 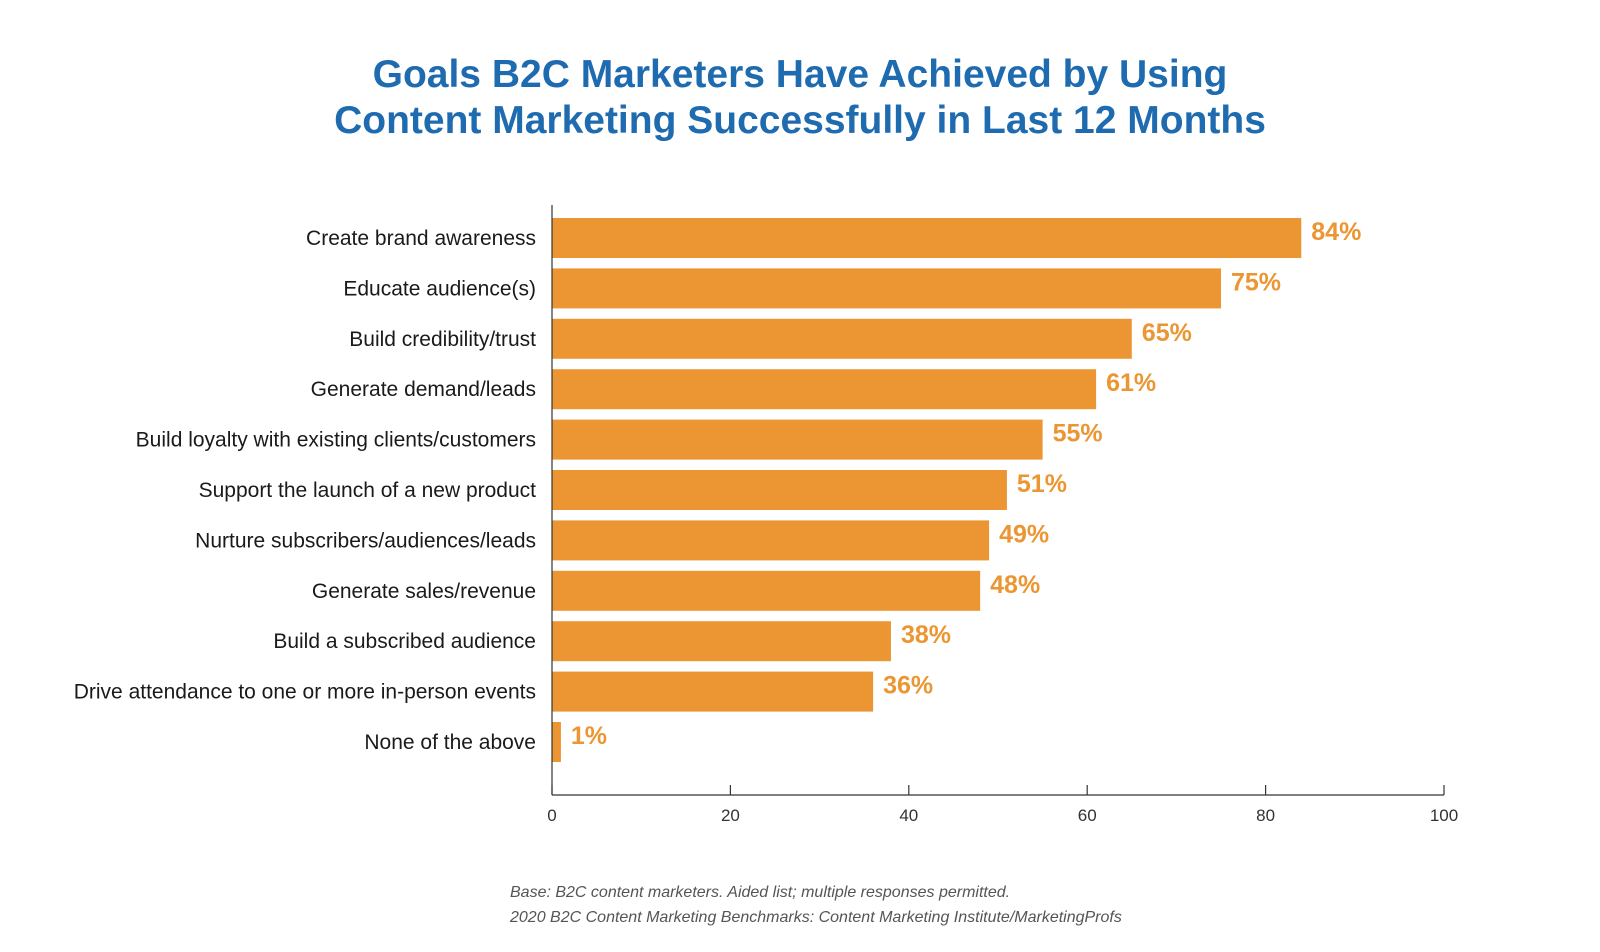 What do you see at coordinates (908, 686) in the screenshot?
I see `value-label: 36%` at bounding box center [908, 686].